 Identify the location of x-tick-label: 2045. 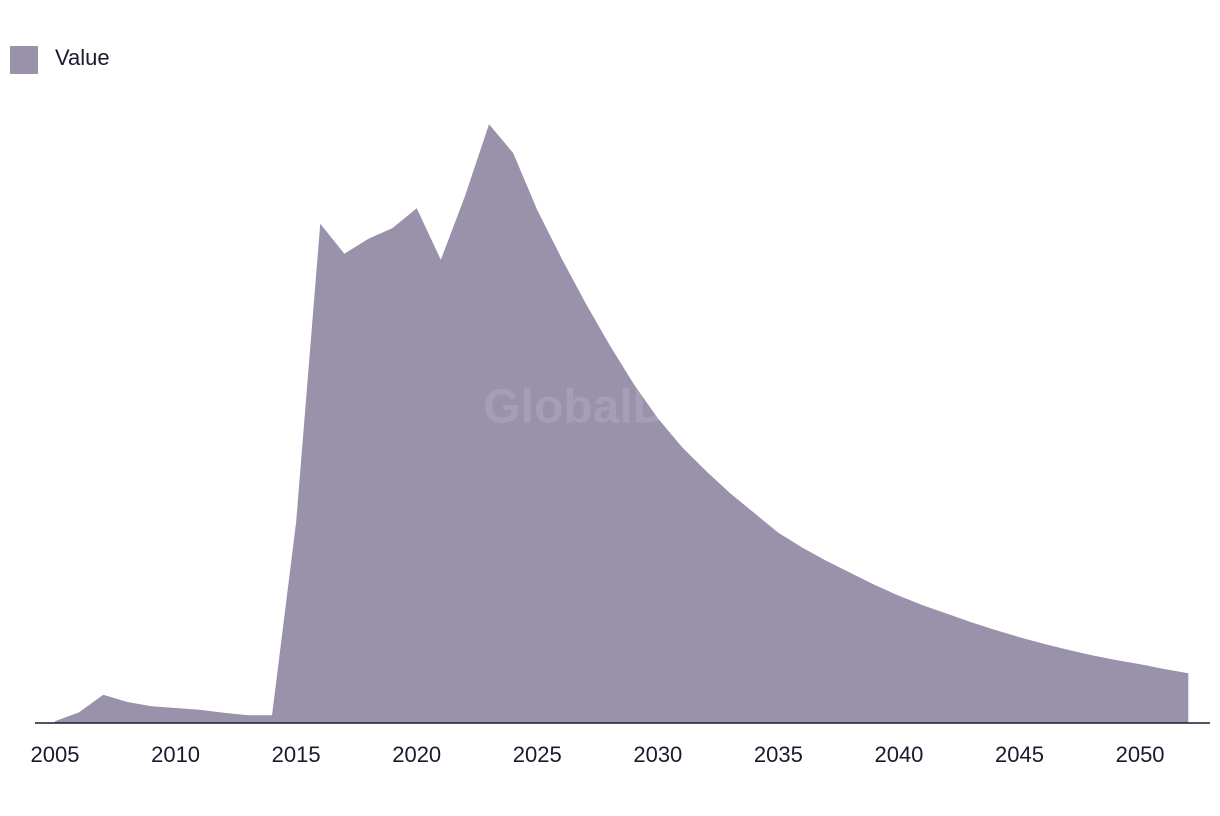
(1019, 754).